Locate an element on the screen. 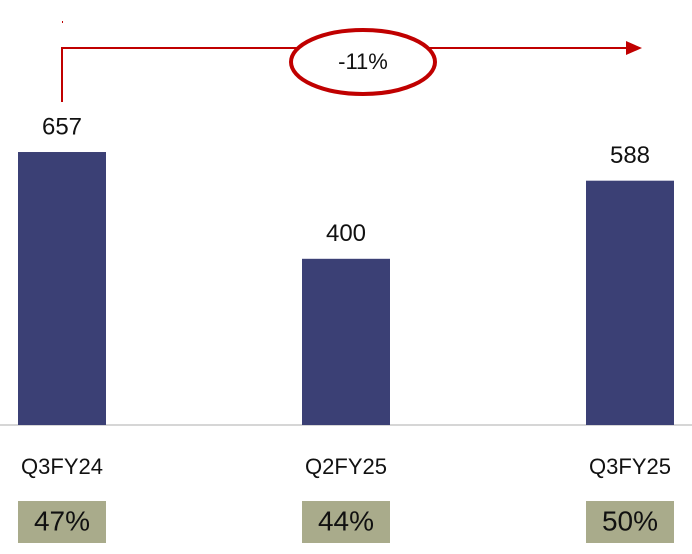 The width and height of the screenshot is (692, 554). arrow-line is located at coordinates (344, 74).